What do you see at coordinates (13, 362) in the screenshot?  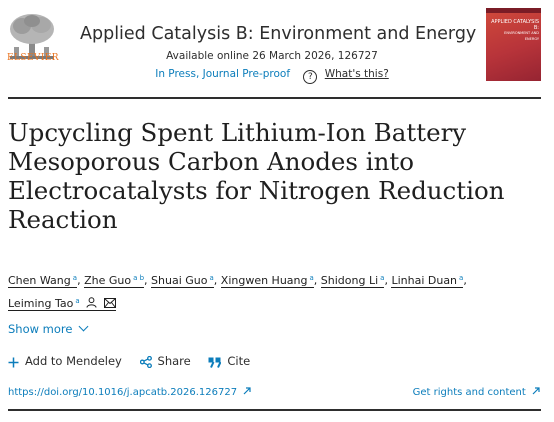 I see `plus-icon` at bounding box center [13, 362].